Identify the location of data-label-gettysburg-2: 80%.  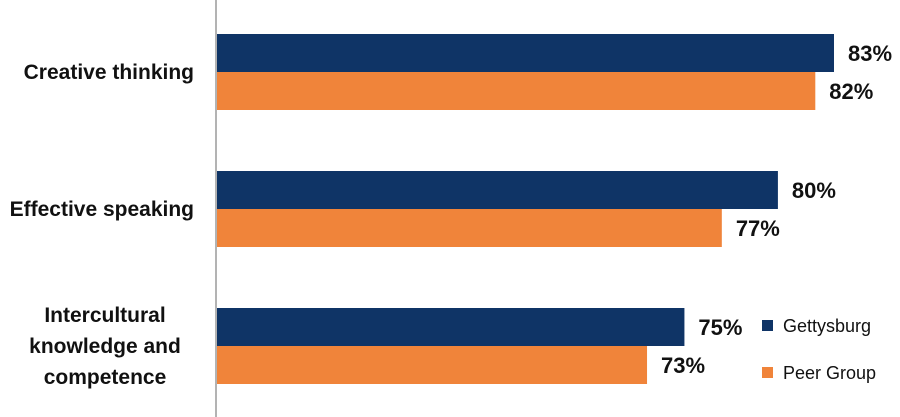
(814, 190).